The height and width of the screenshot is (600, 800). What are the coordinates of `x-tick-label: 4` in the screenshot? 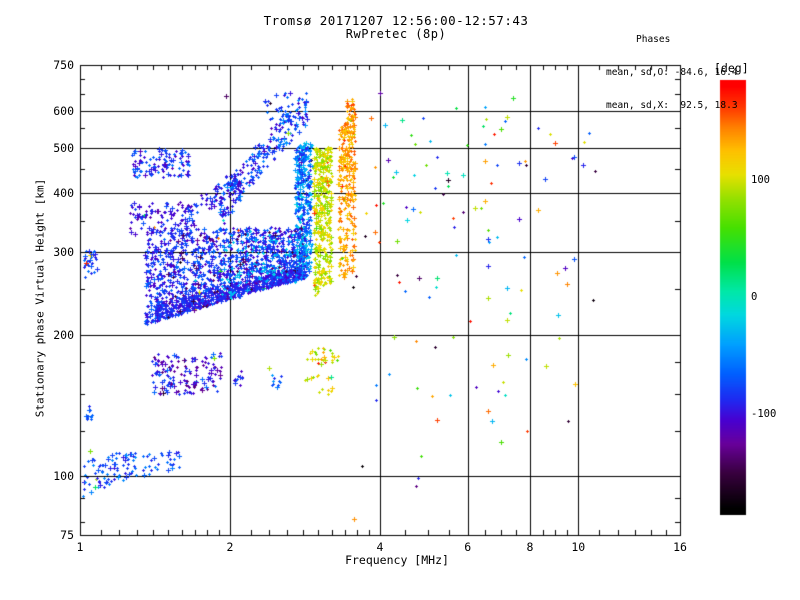 It's located at (380, 547).